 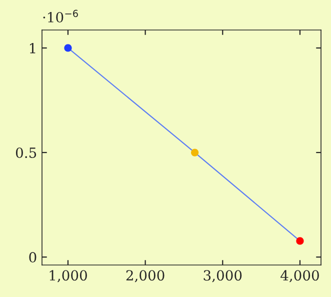 I want to click on x-tick-label: 1,000, so click(x=68, y=276).